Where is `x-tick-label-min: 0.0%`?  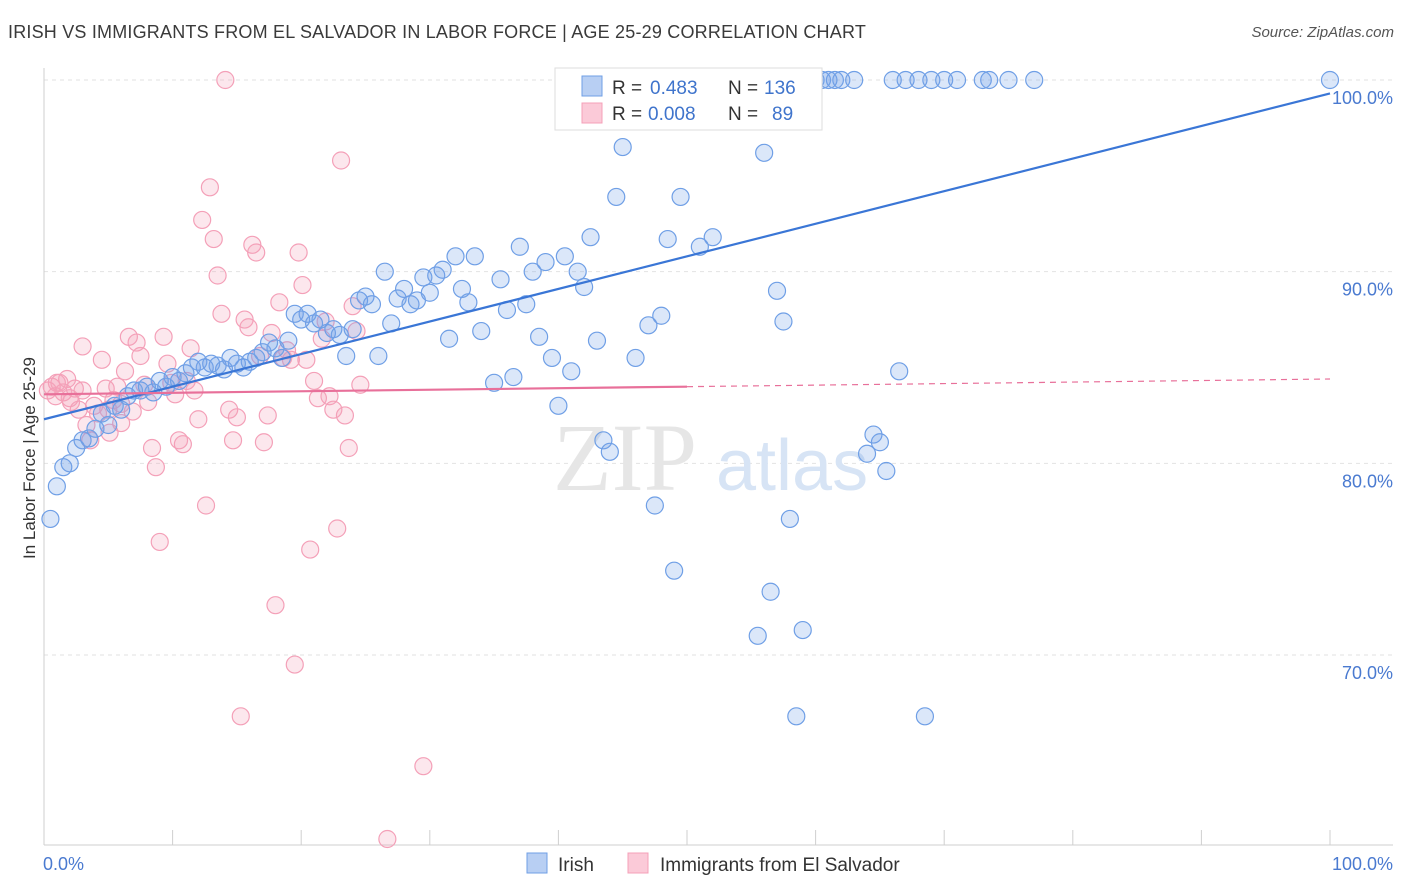 x-tick-label-min: 0.0% is located at coordinates (63, 864).